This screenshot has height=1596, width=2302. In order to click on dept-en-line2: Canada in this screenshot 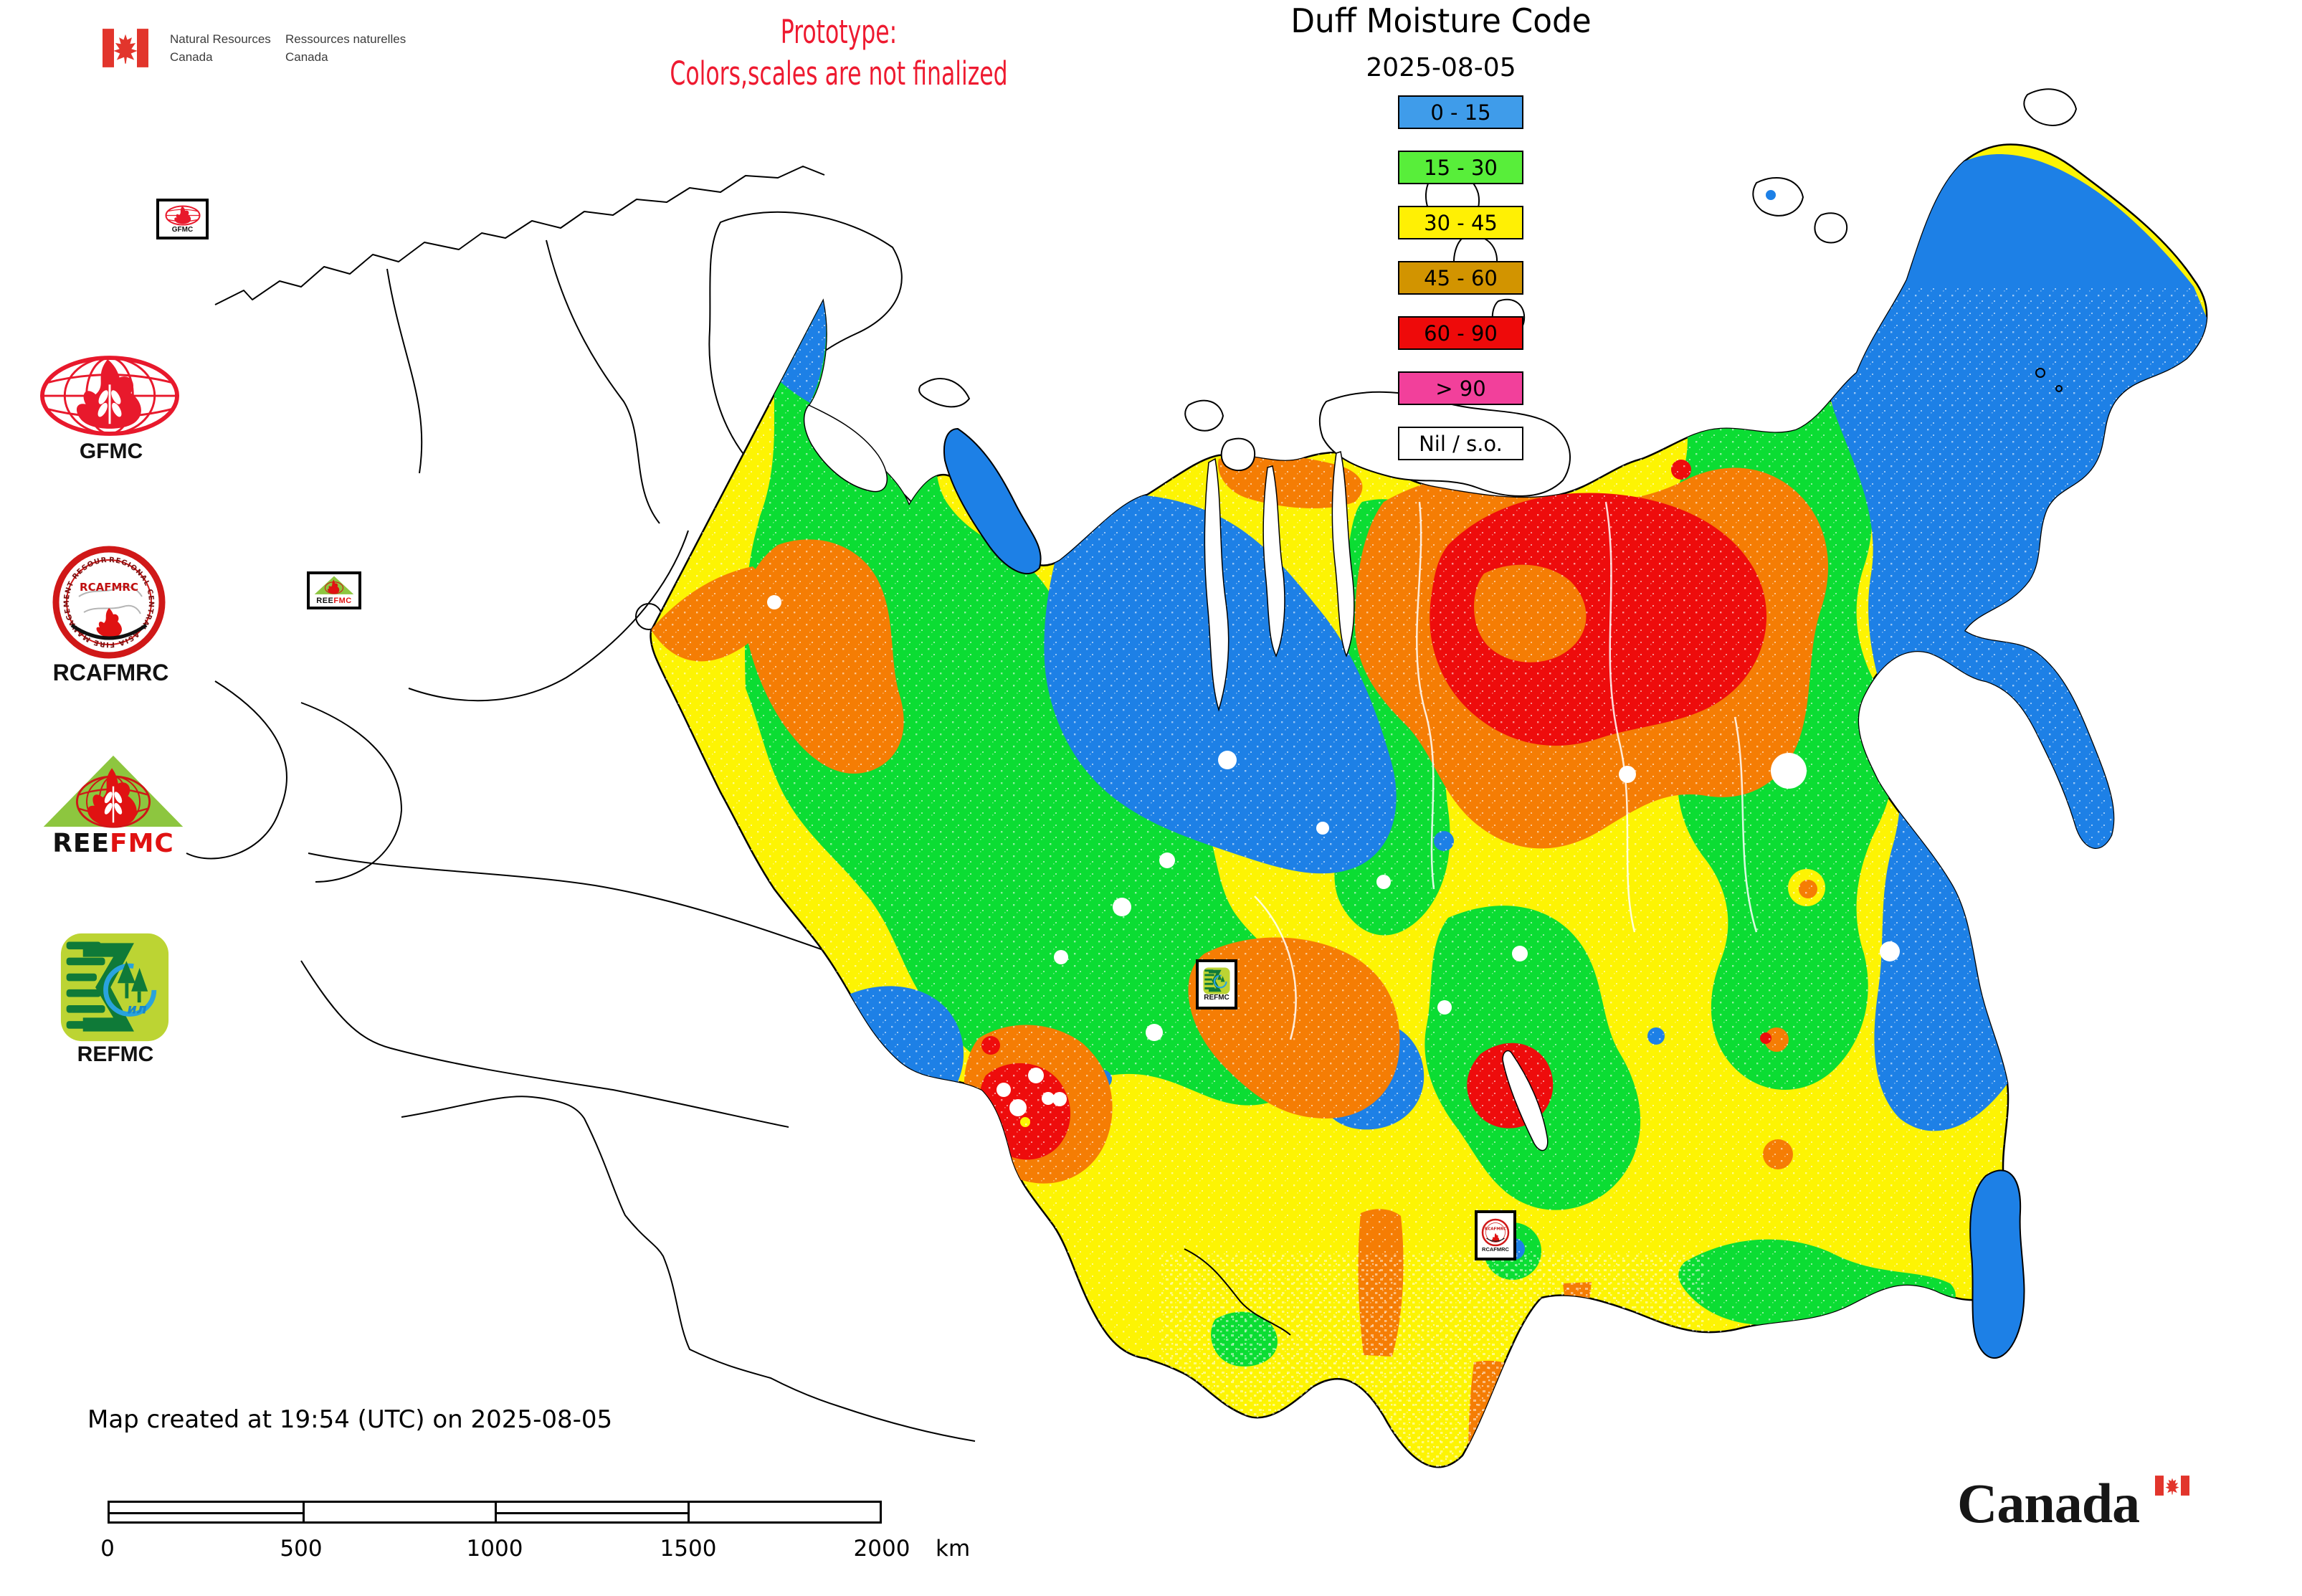, I will do `click(191, 57)`.